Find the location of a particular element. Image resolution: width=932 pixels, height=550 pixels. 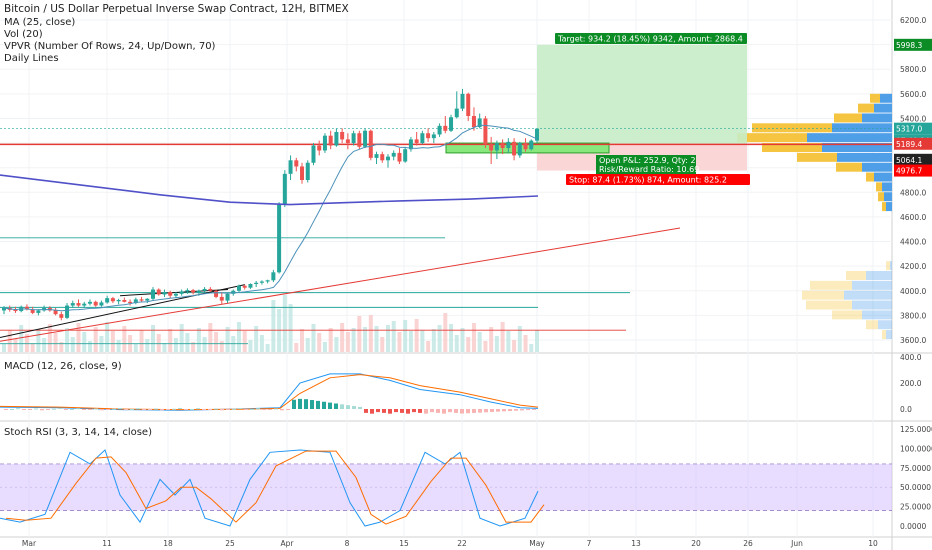

legend-stoch-rsi: Stoch RSI (3, 3, 14, 14, close) is located at coordinates (78, 432).